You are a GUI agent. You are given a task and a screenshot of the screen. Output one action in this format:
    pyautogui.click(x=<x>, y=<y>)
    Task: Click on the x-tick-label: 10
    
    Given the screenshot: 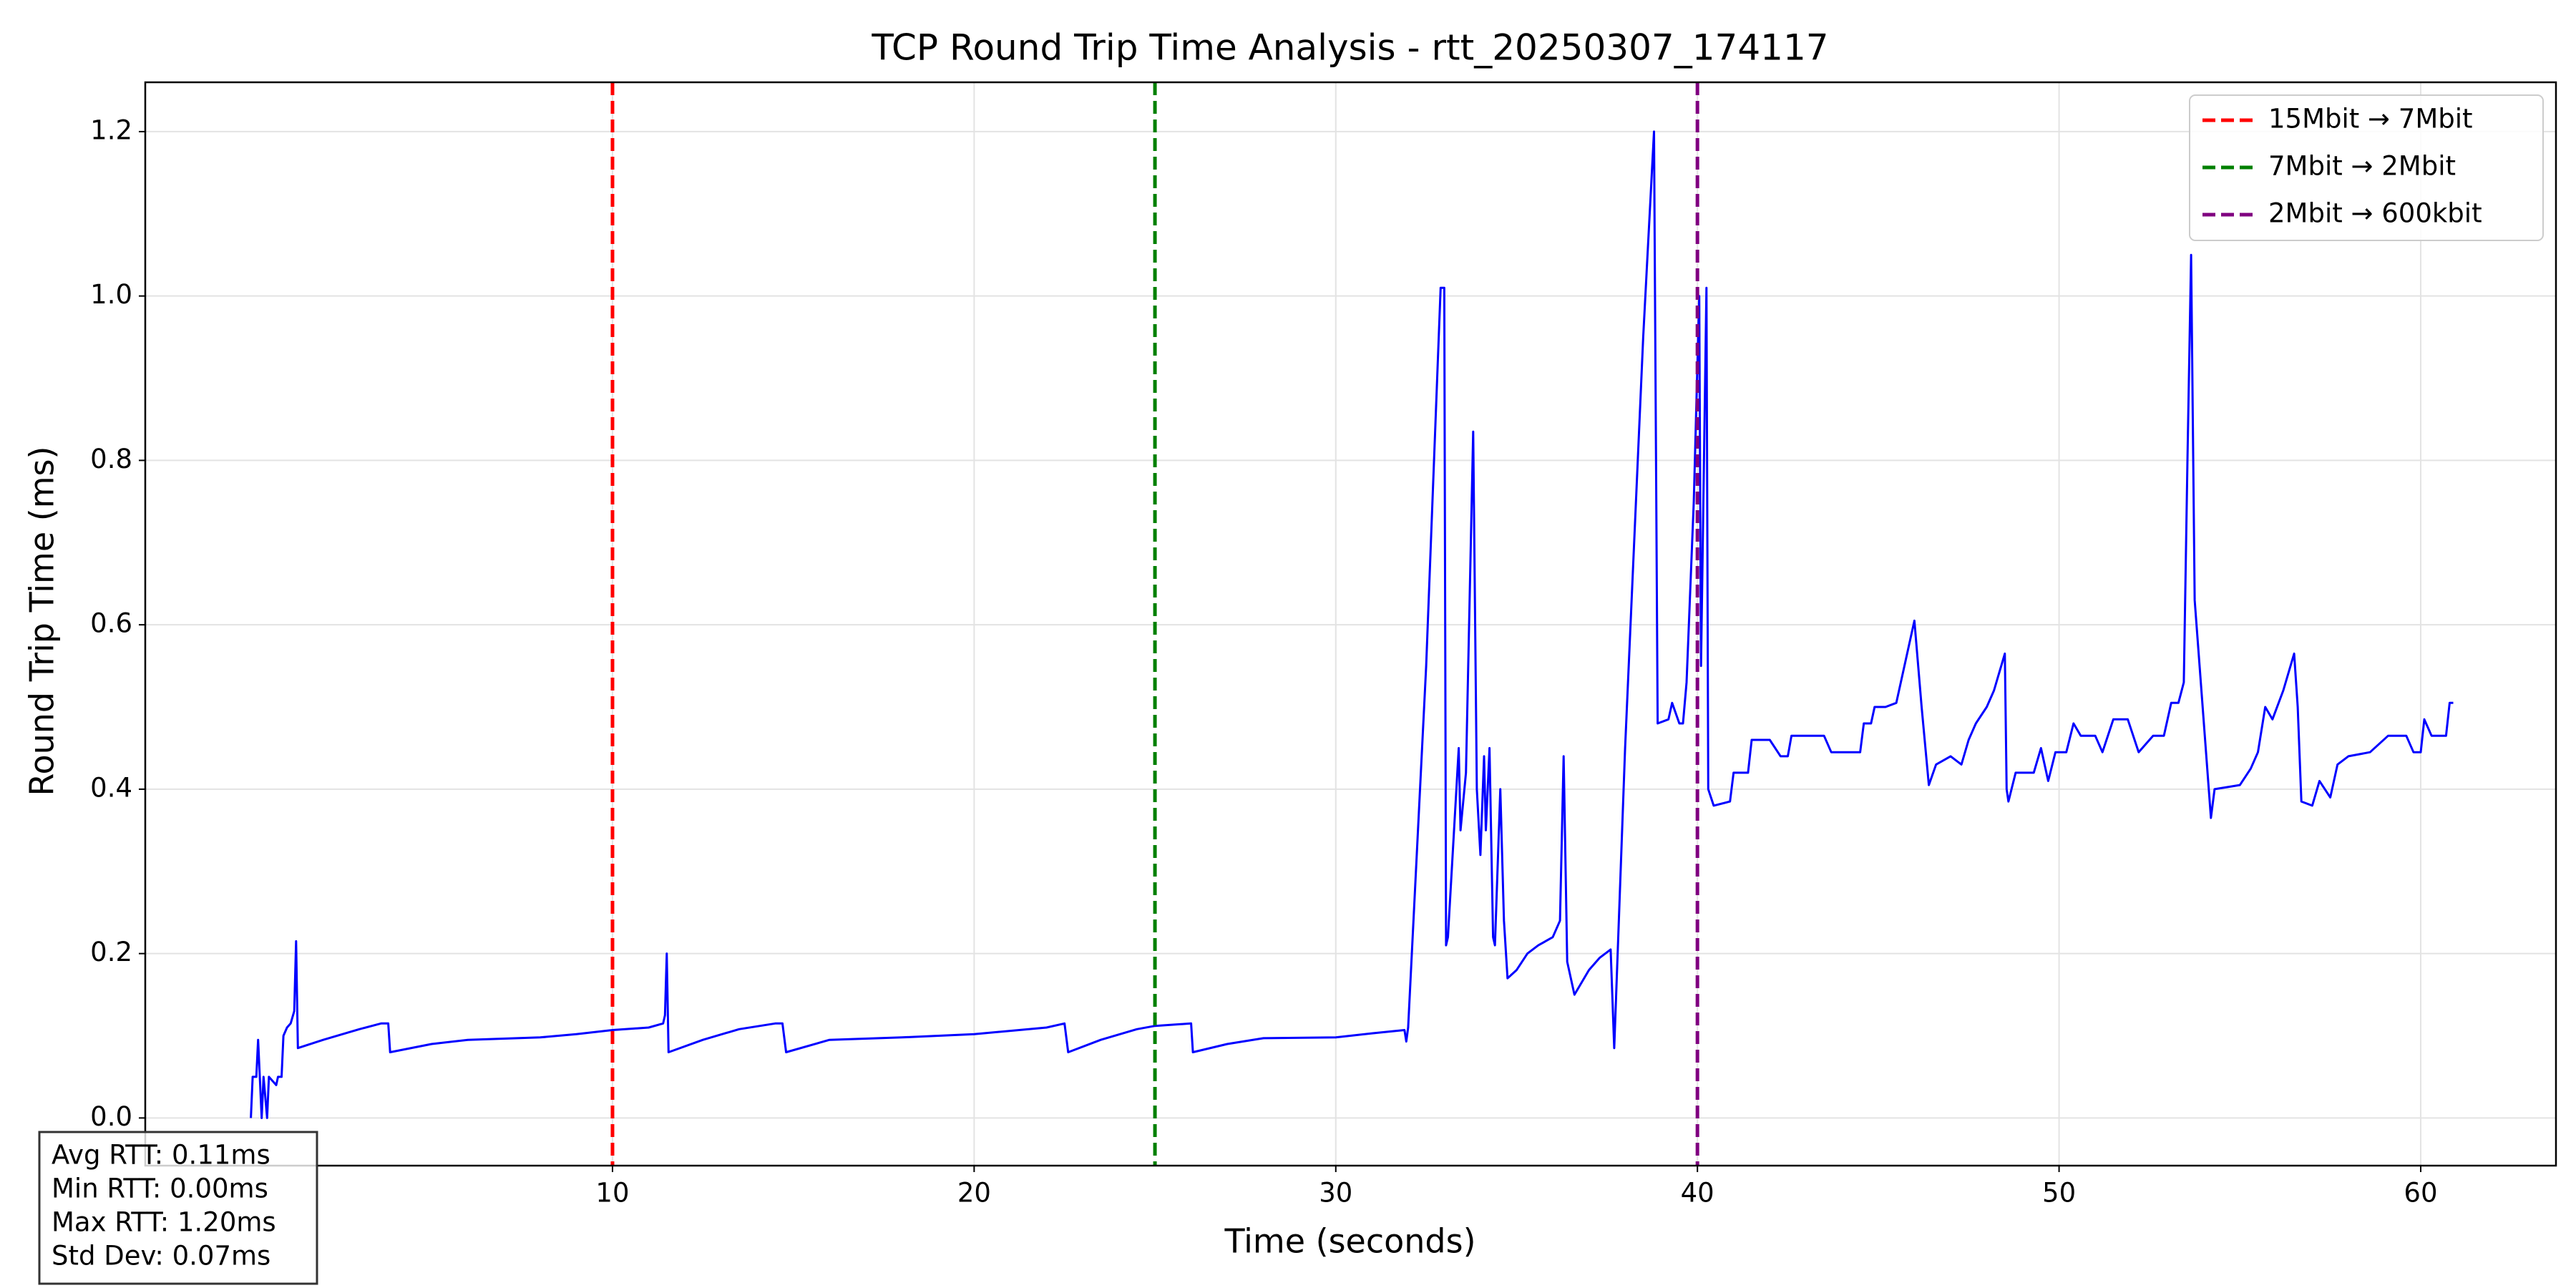 What is the action you would take?
    pyautogui.click(x=612, y=1193)
    